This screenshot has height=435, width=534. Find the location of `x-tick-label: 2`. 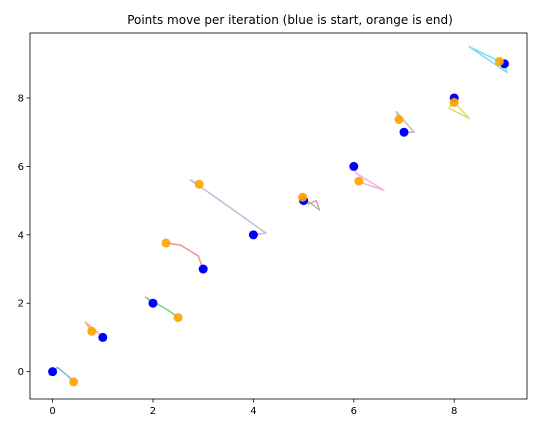

x-tick-label: 2 is located at coordinates (153, 411).